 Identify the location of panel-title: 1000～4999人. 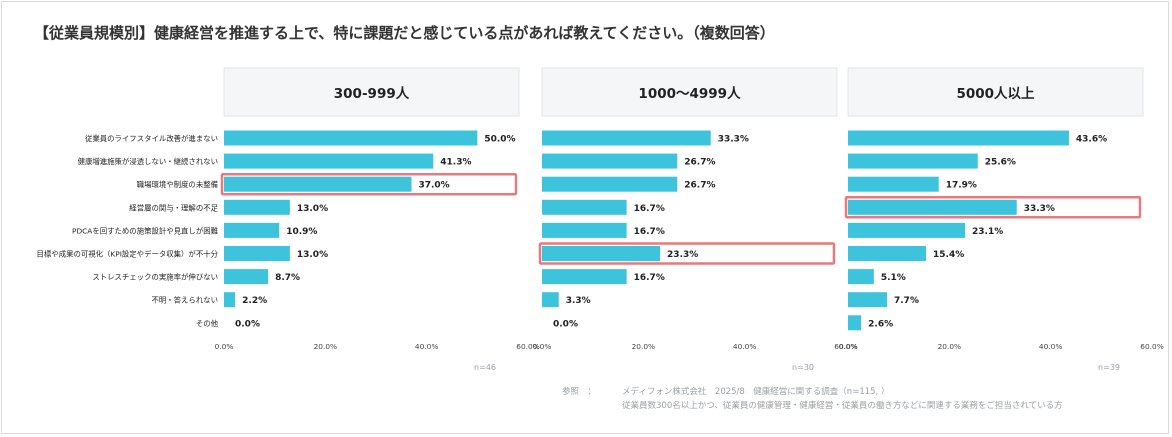
(689, 94).